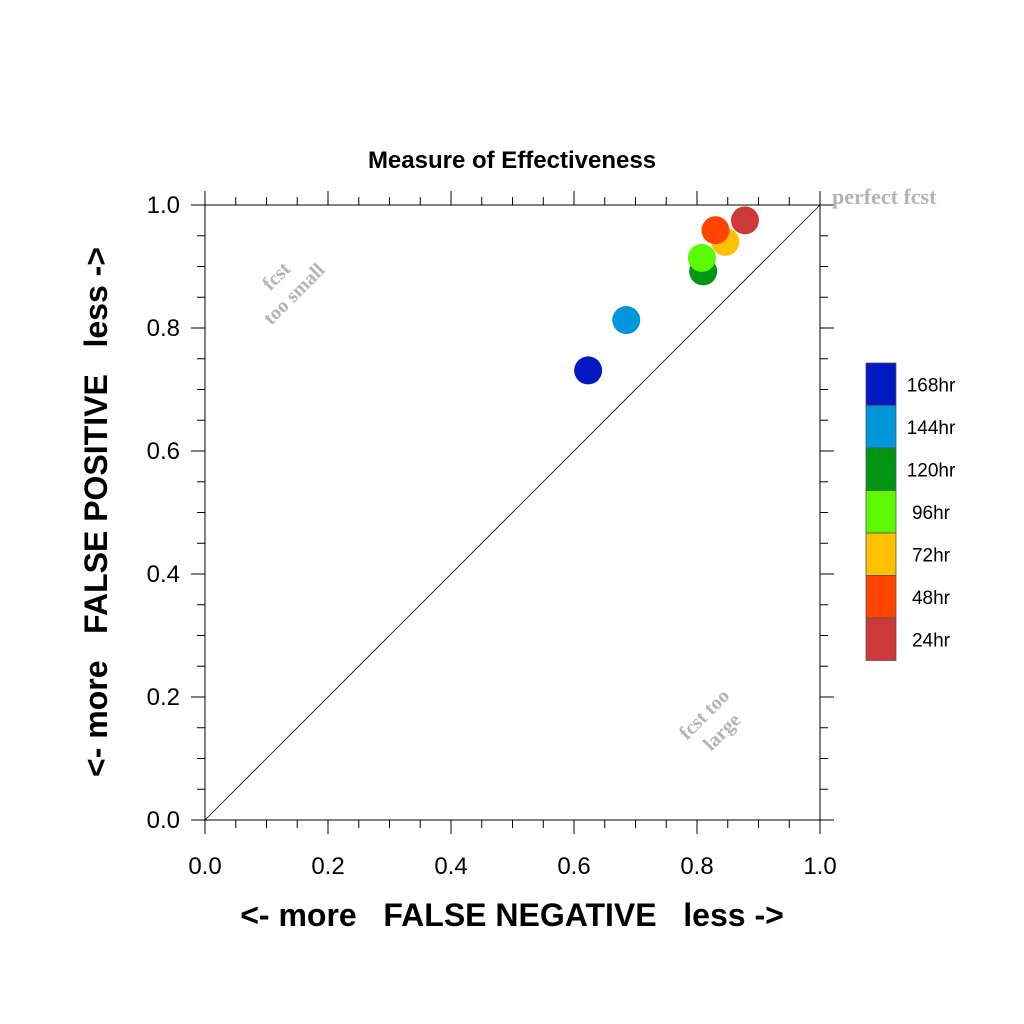  What do you see at coordinates (204, 866) in the screenshot?
I see `x-tick-label: 0.0` at bounding box center [204, 866].